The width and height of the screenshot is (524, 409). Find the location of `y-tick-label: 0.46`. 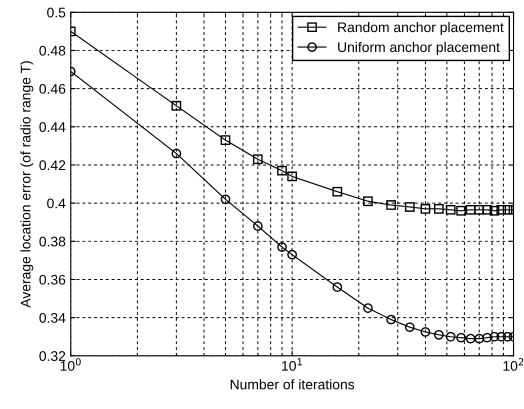

y-tick-label: 0.46 is located at coordinates (52, 89).